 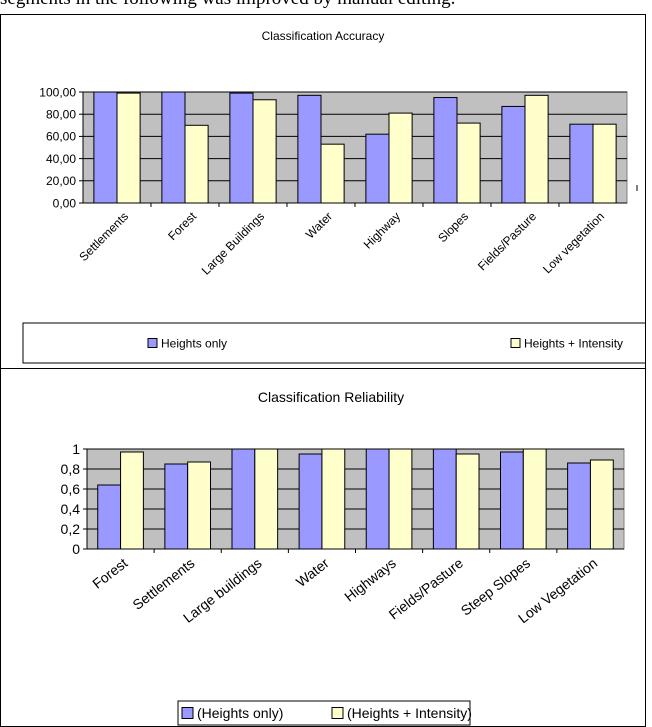 I want to click on y-tick-label: 0,00, so click(x=65, y=203).